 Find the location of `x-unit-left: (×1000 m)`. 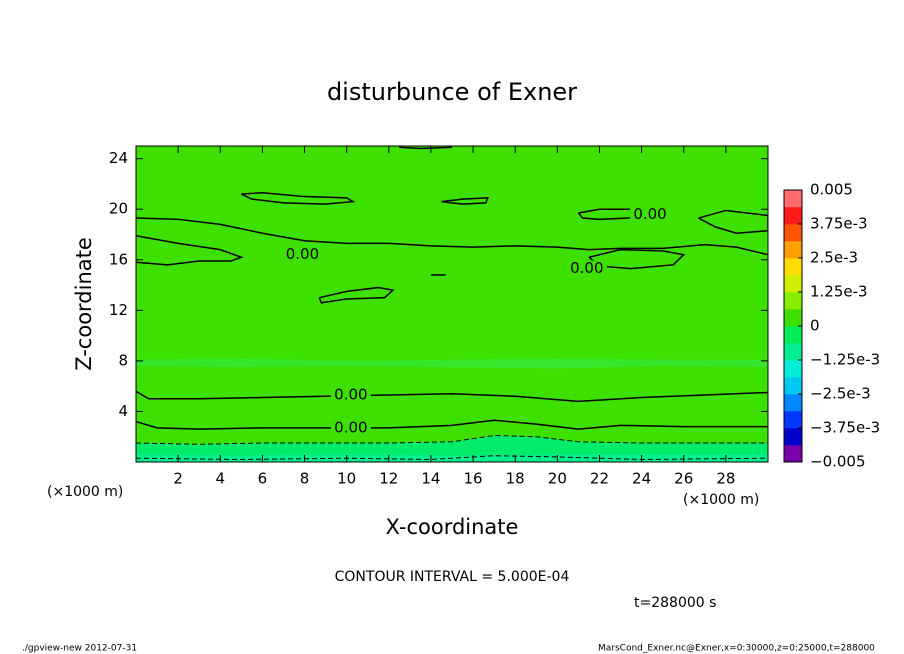

x-unit-left: (×1000 m) is located at coordinates (85, 492).